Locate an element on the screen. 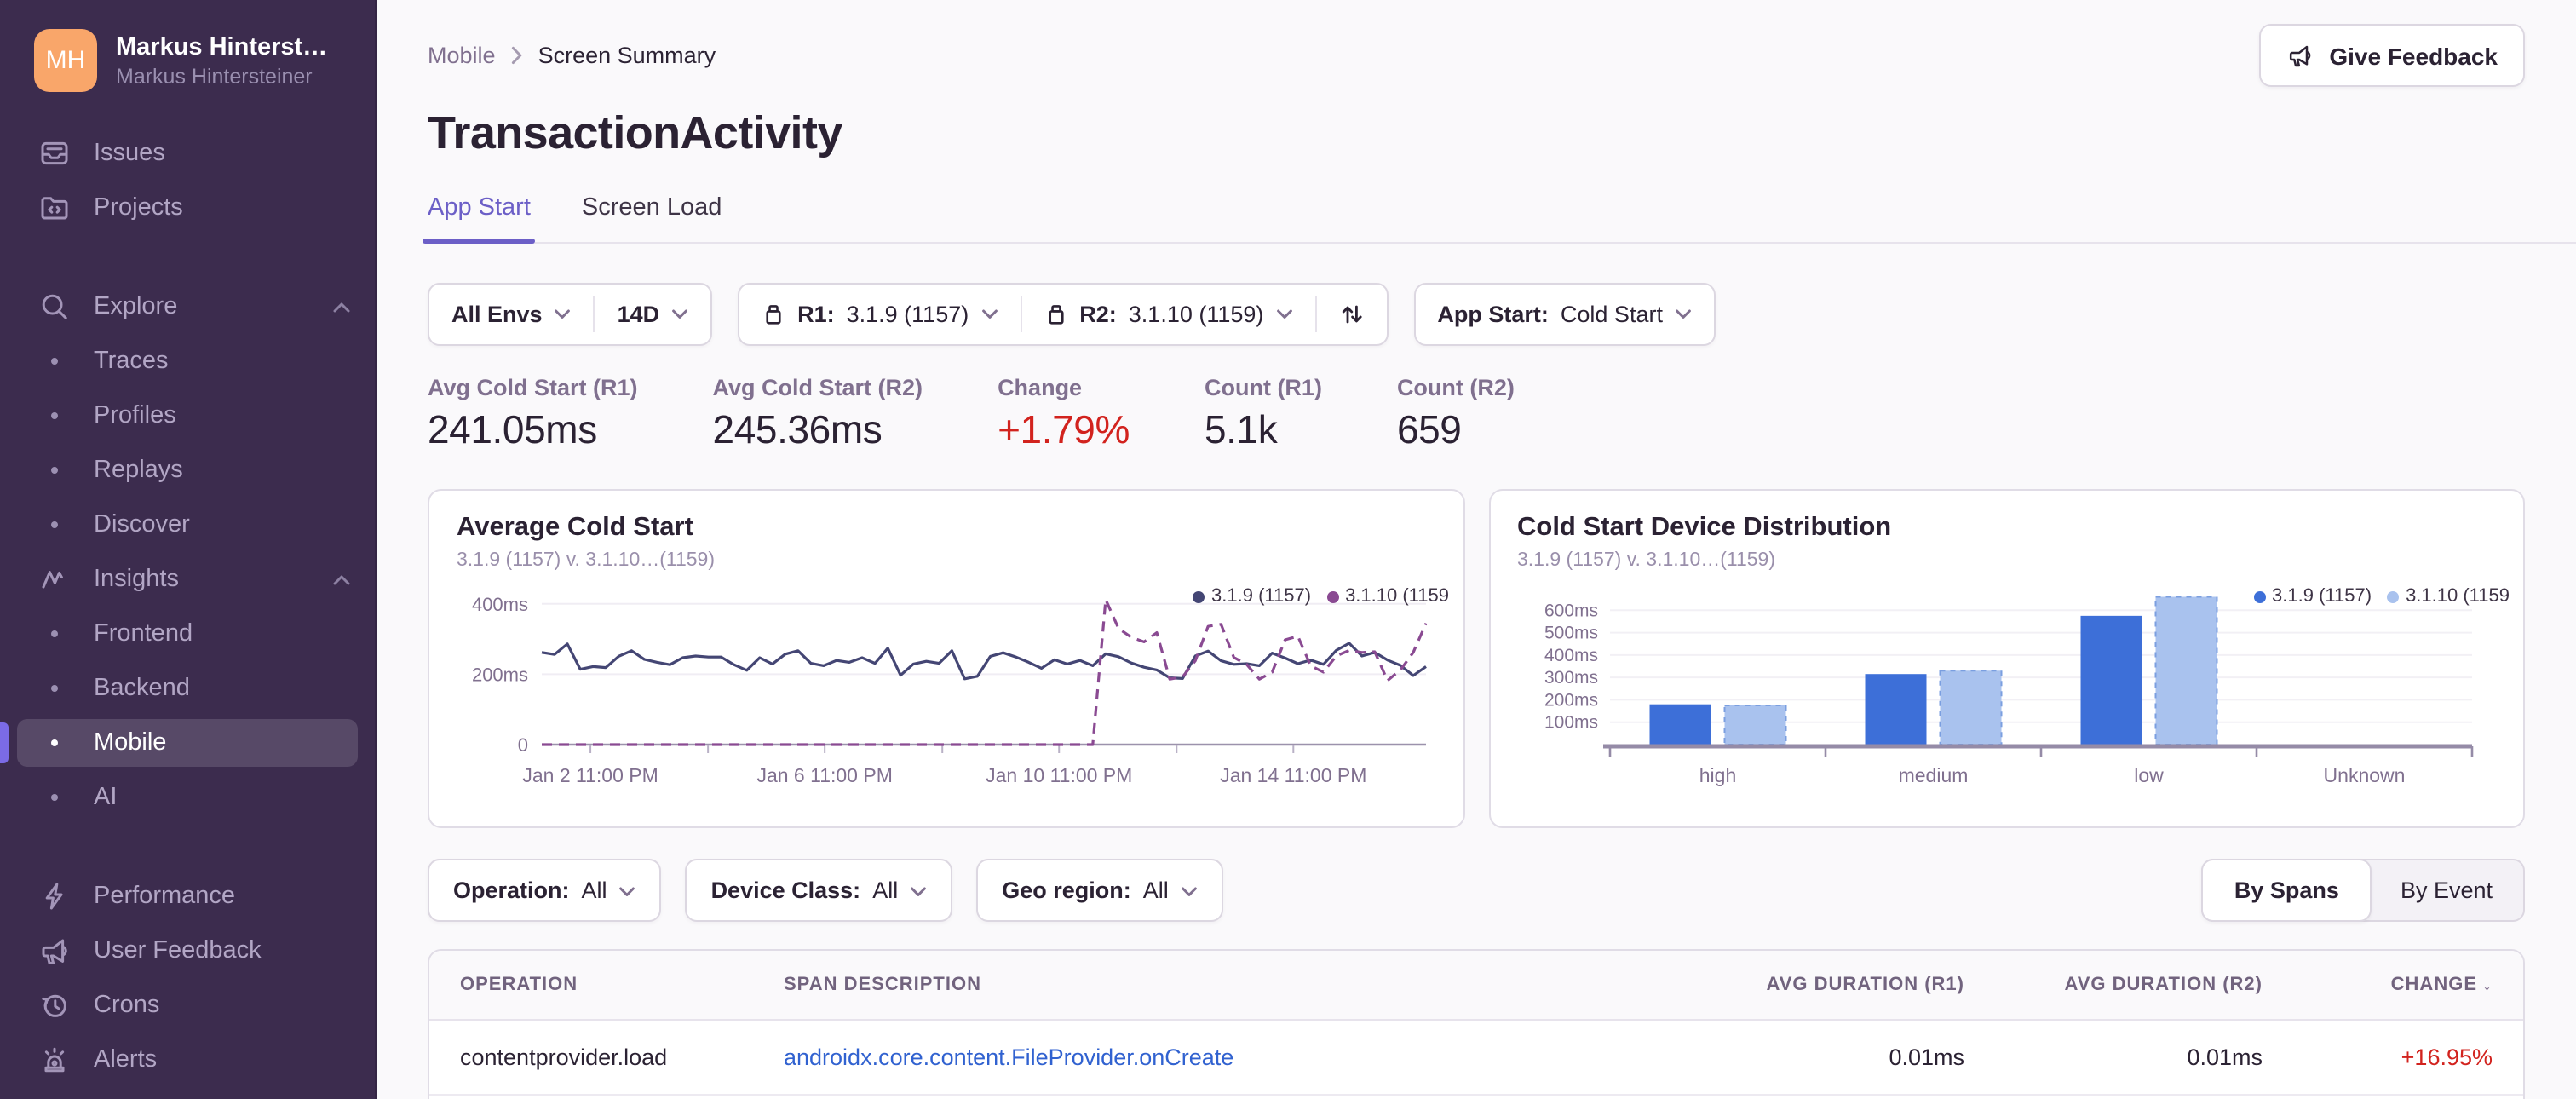 The width and height of the screenshot is (2576, 1099). sidebar-item-dashboards: Dashboards is located at coordinates (188, 1093).